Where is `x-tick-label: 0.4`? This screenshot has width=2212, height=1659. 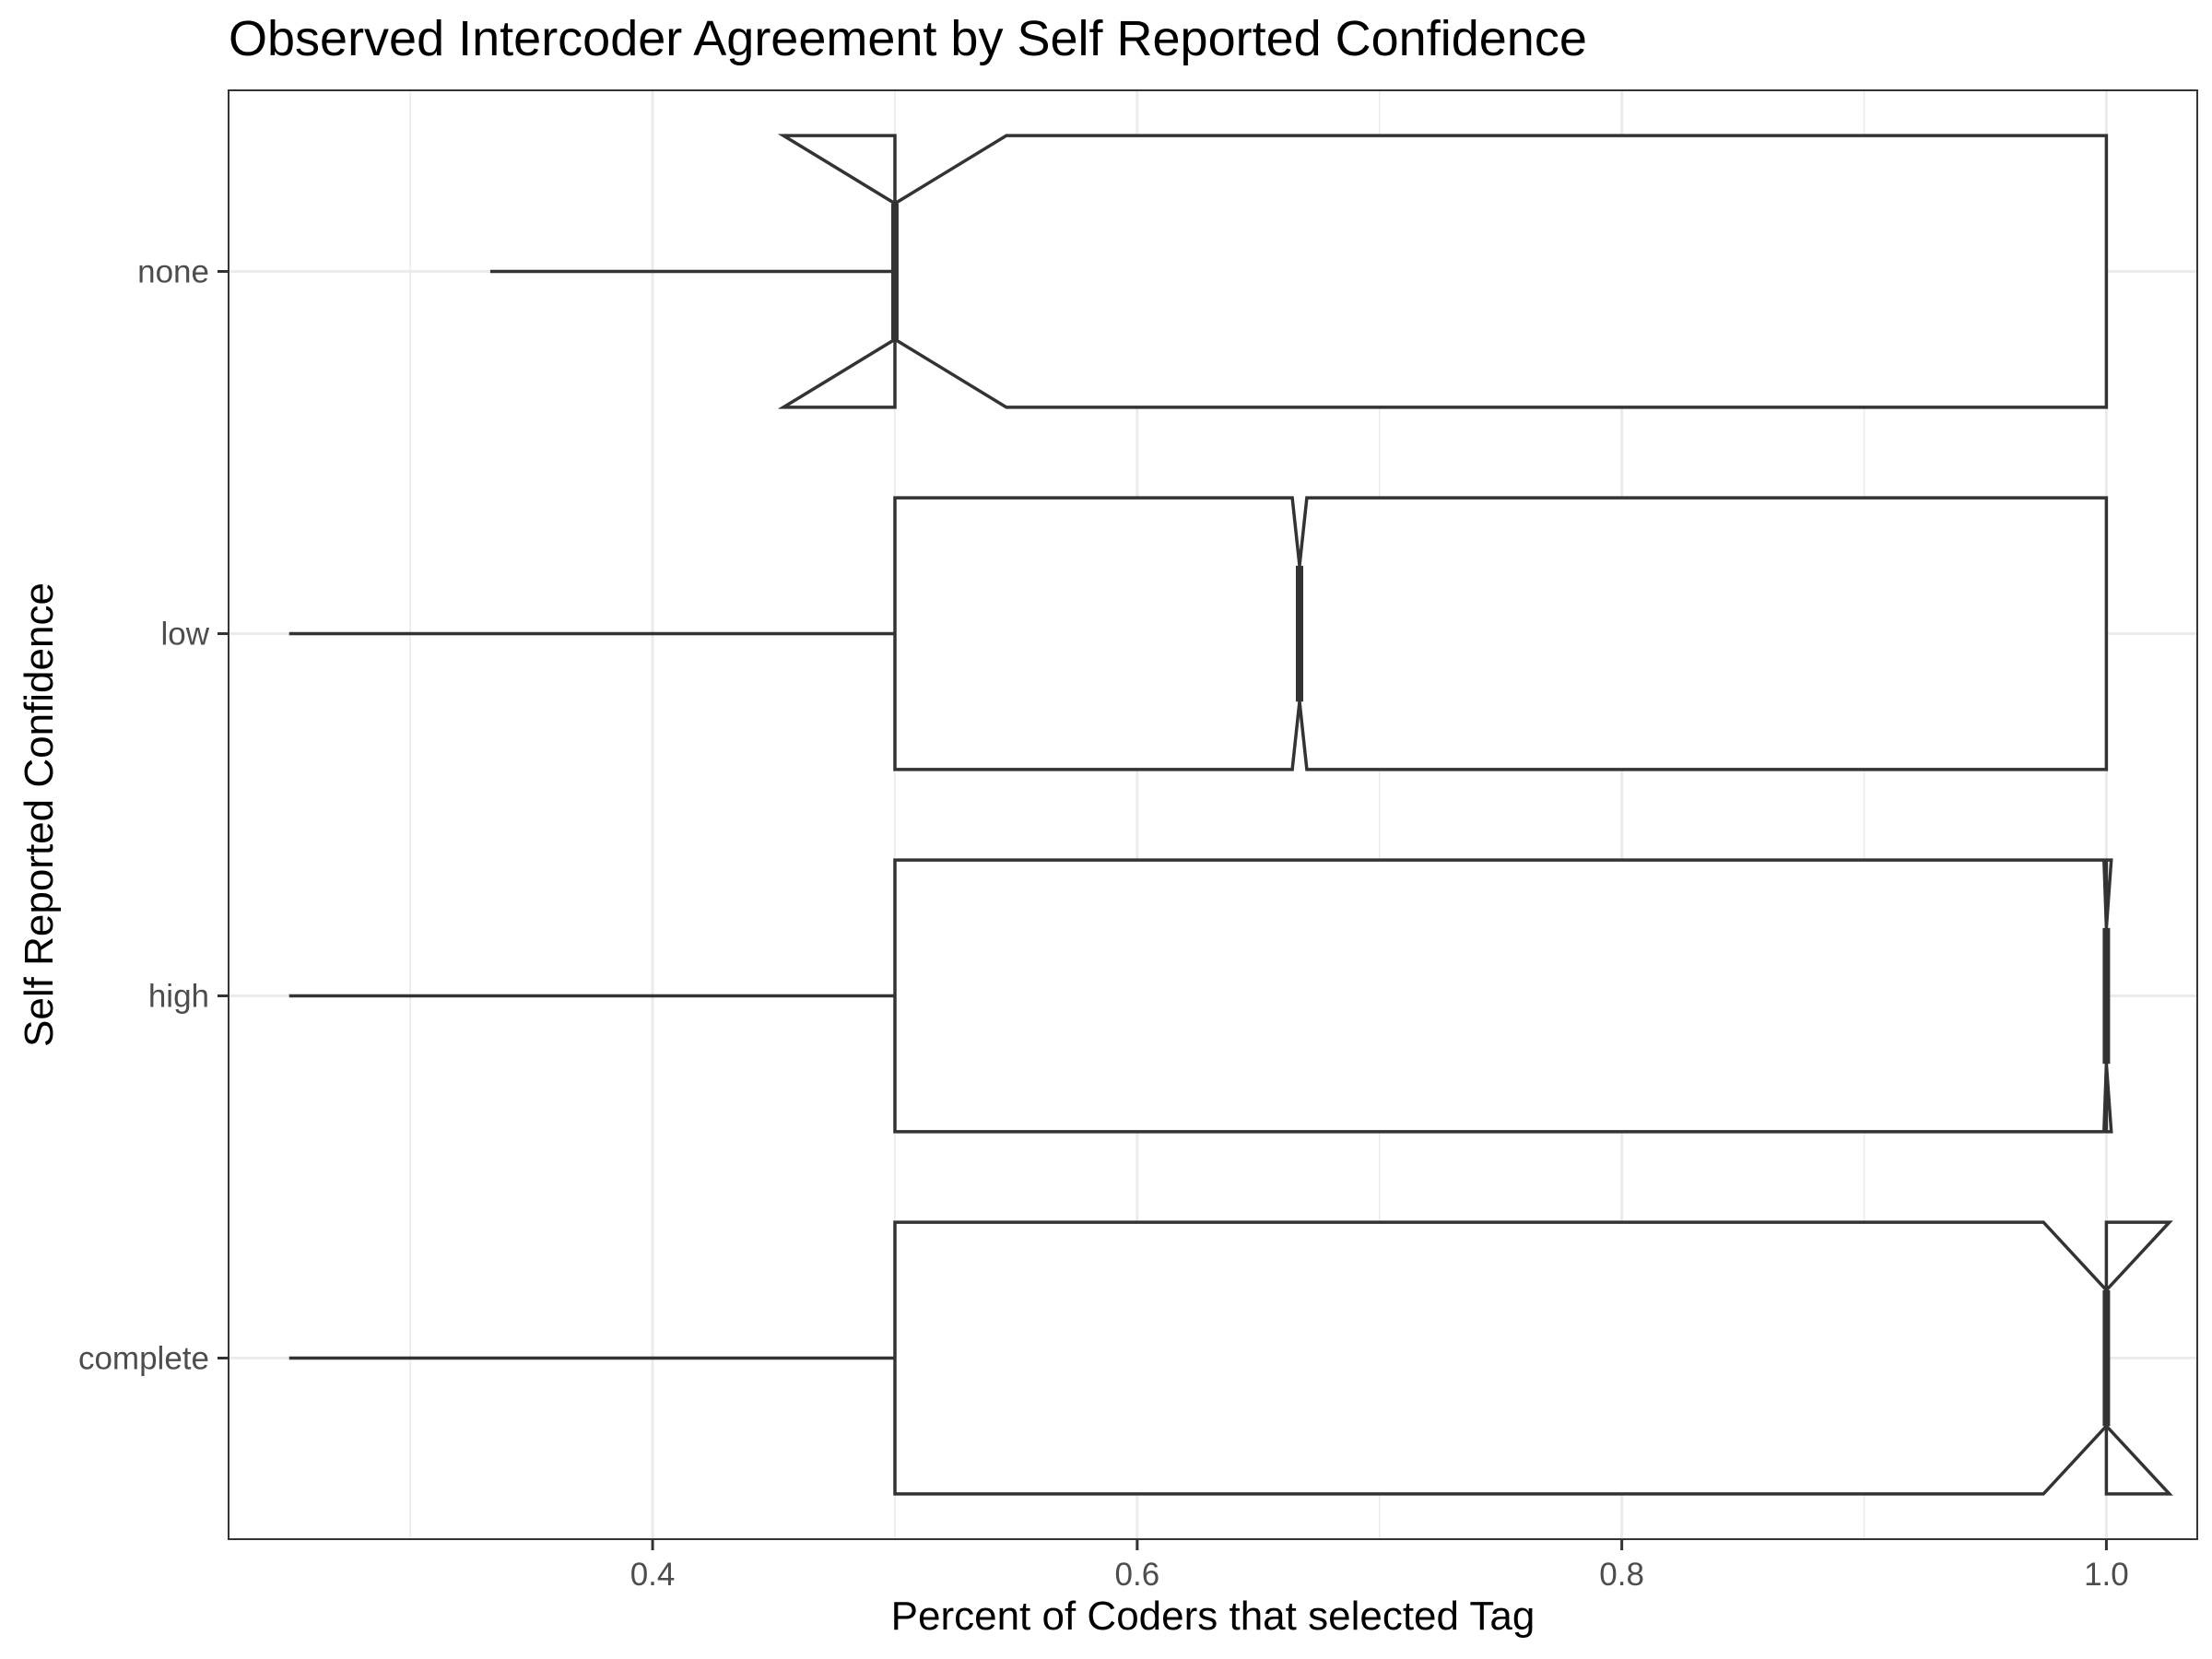 x-tick-label: 0.4 is located at coordinates (653, 1575).